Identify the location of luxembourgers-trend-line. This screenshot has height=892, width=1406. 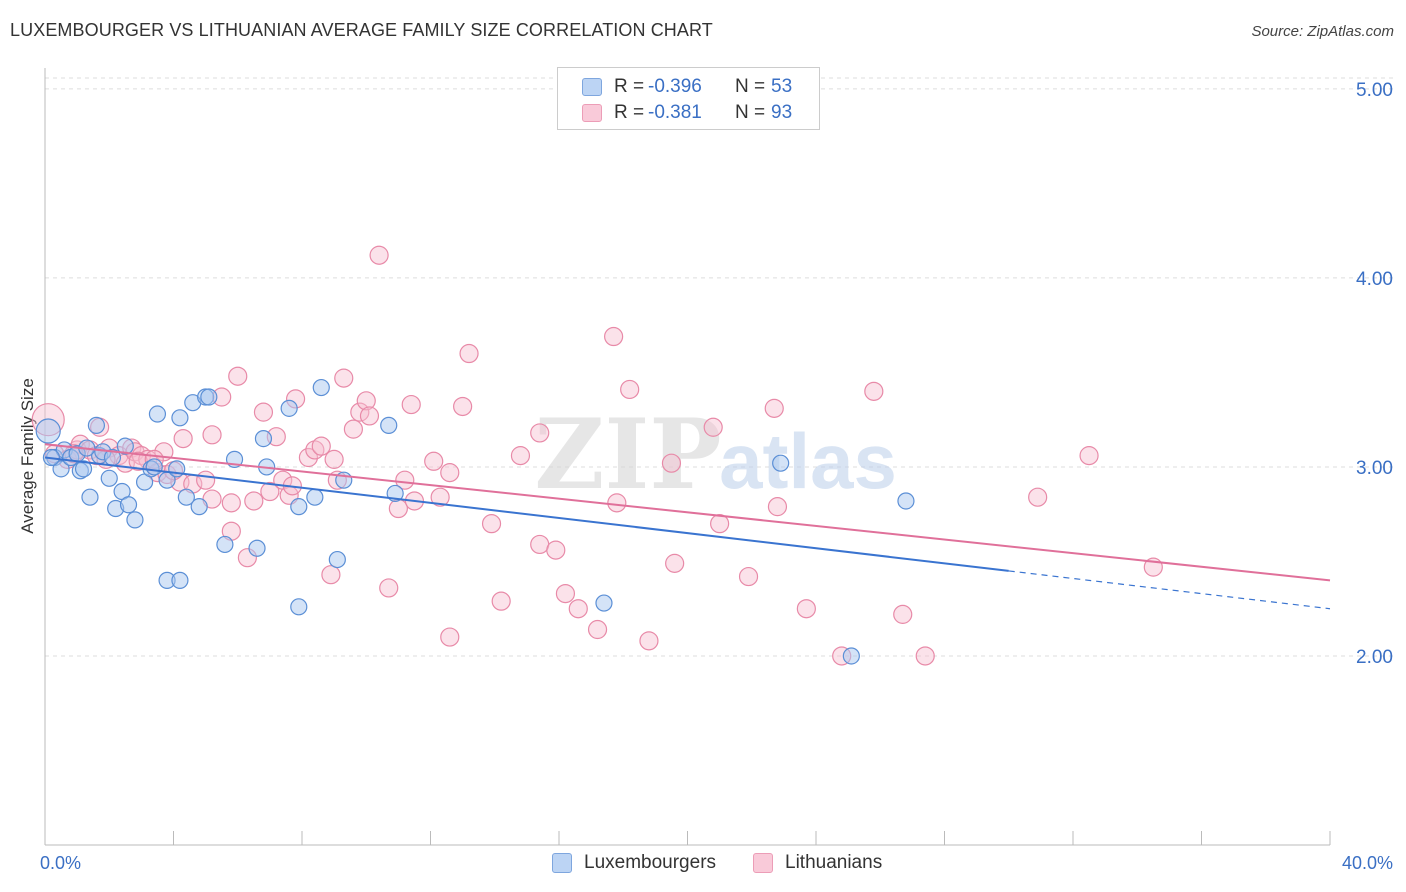
(526, 514).